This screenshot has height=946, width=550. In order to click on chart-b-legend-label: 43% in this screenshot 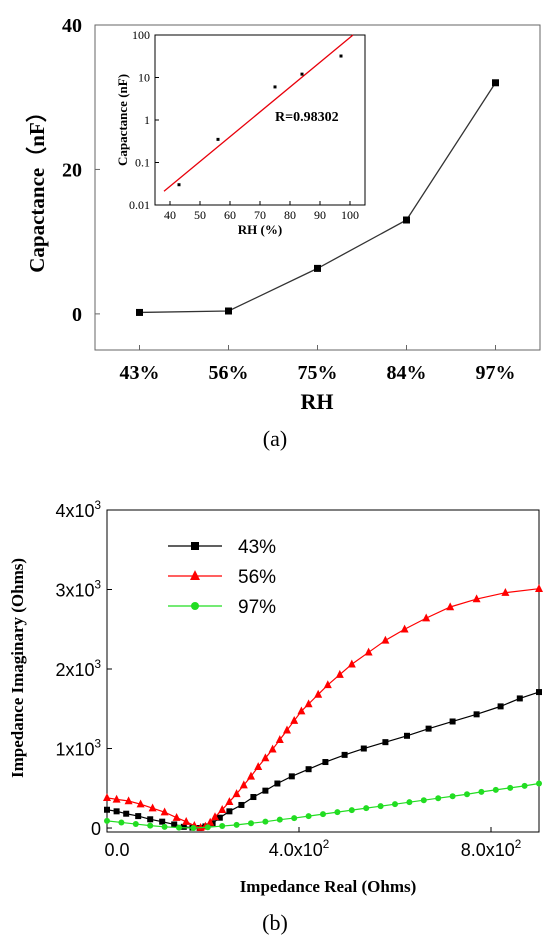, I will do `click(257, 547)`.